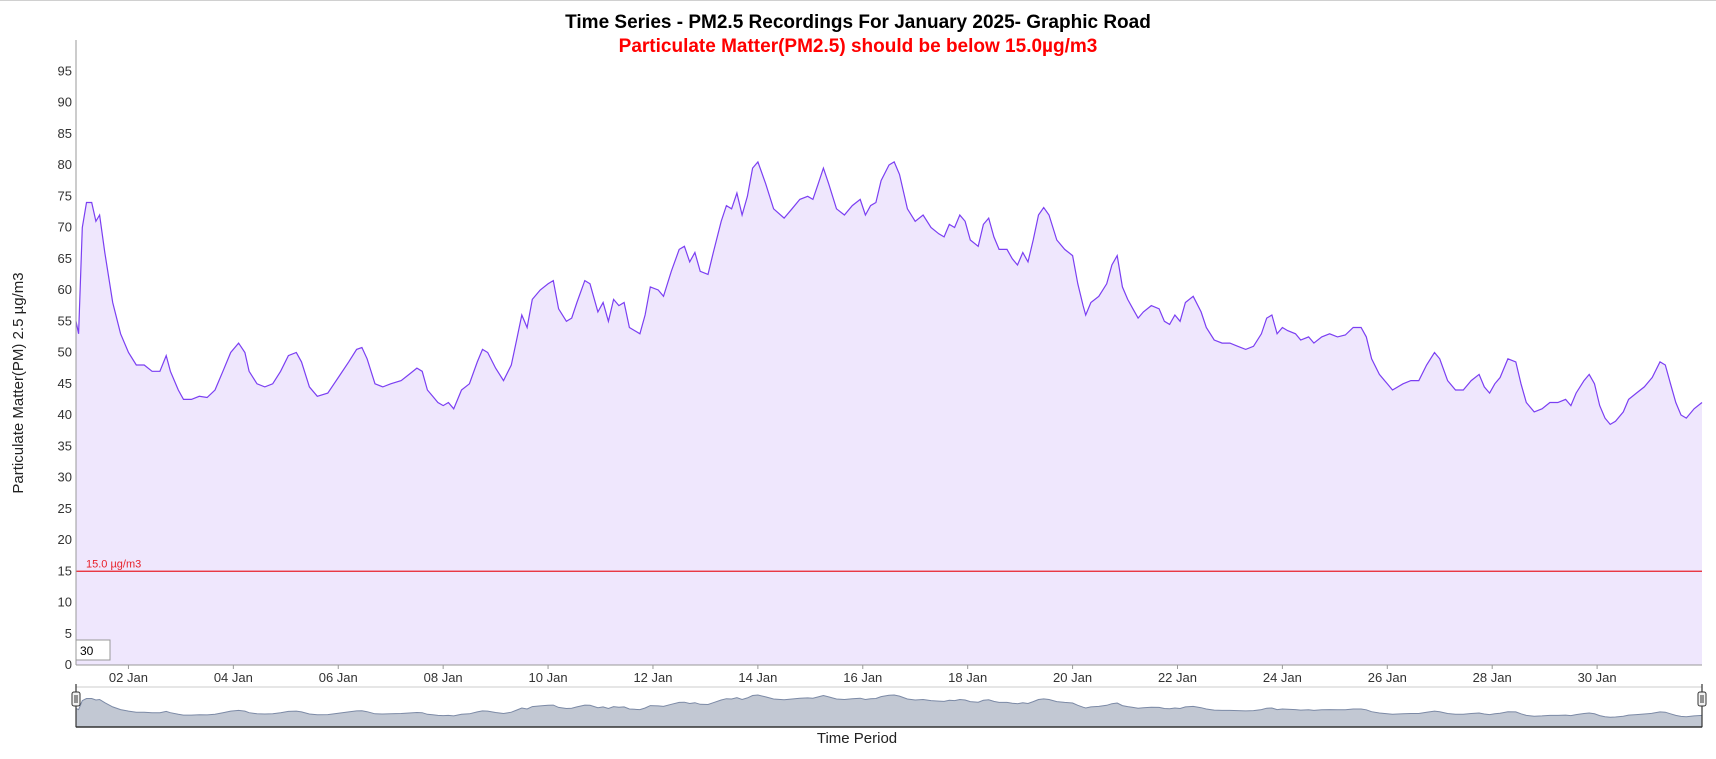 This screenshot has width=1716, height=759. What do you see at coordinates (65, 602) in the screenshot?
I see `y-tick-label: 10` at bounding box center [65, 602].